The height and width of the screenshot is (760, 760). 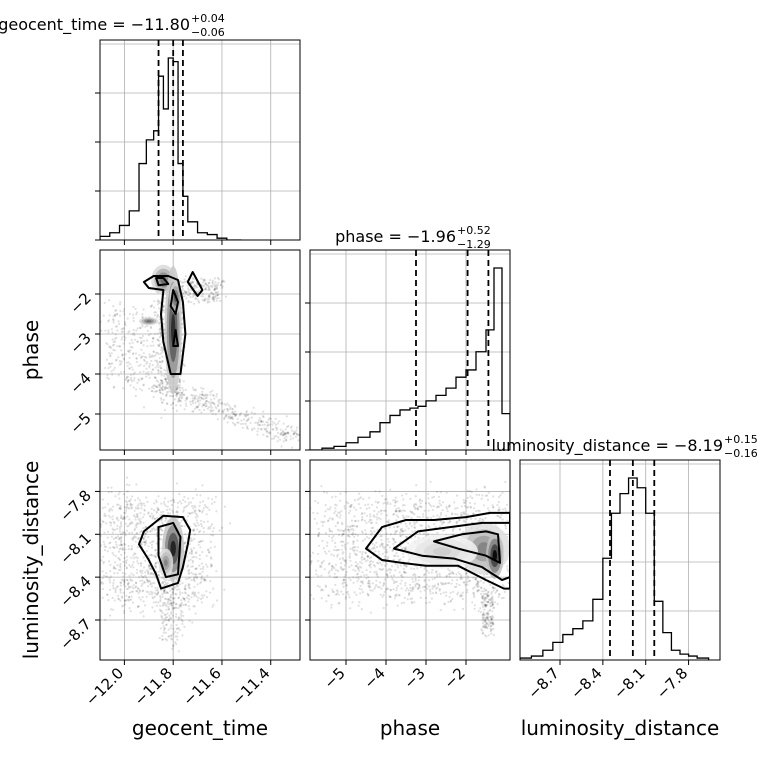 I want to click on svg-text: +0.52, so click(x=474, y=230).